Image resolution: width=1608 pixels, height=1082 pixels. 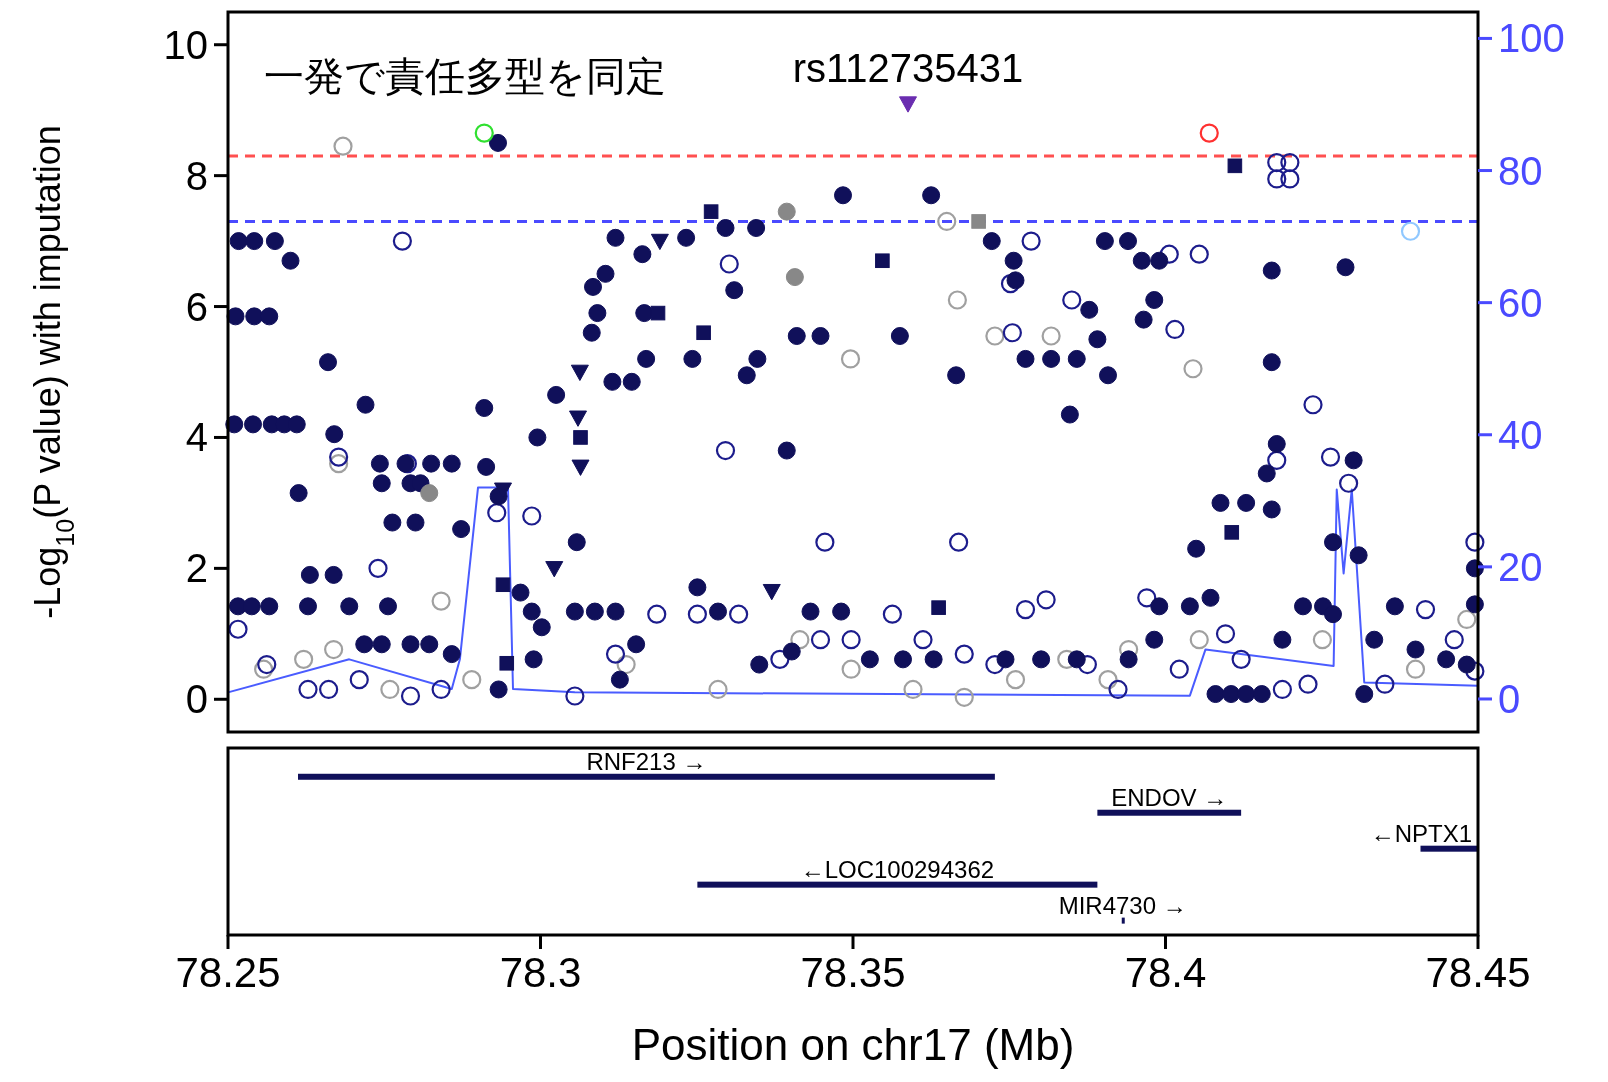 What do you see at coordinates (1531, 38) in the screenshot?
I see `y2-tick-label: 100` at bounding box center [1531, 38].